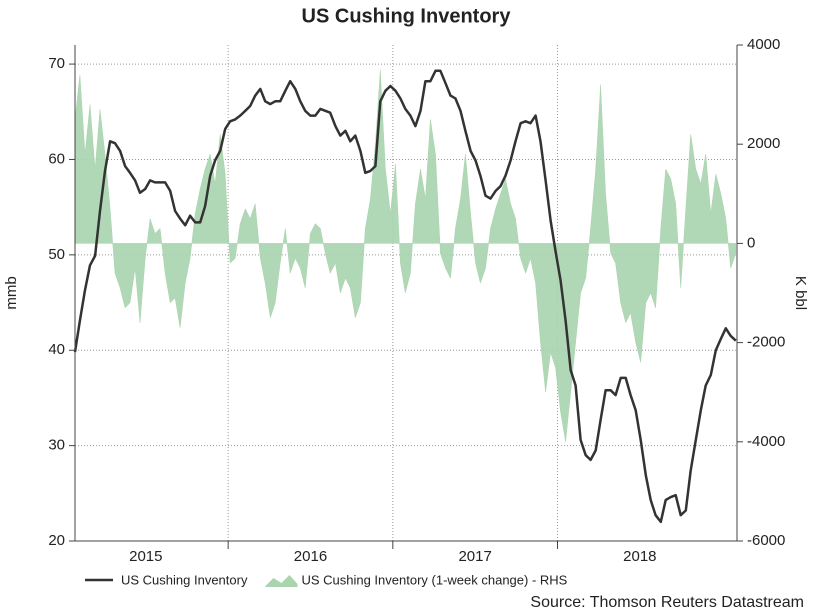 Image resolution: width=813 pixels, height=614 pixels. What do you see at coordinates (145, 556) in the screenshot?
I see `x-tick-label: 2015` at bounding box center [145, 556].